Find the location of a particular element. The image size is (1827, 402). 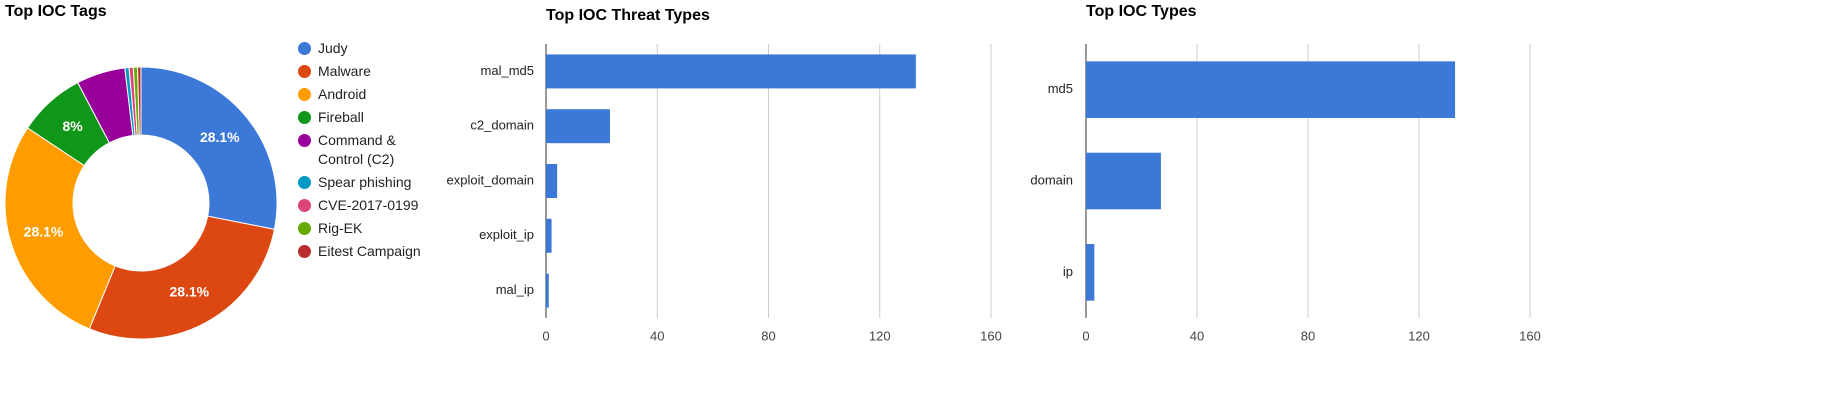

legend-label: Android is located at coordinates (342, 94).